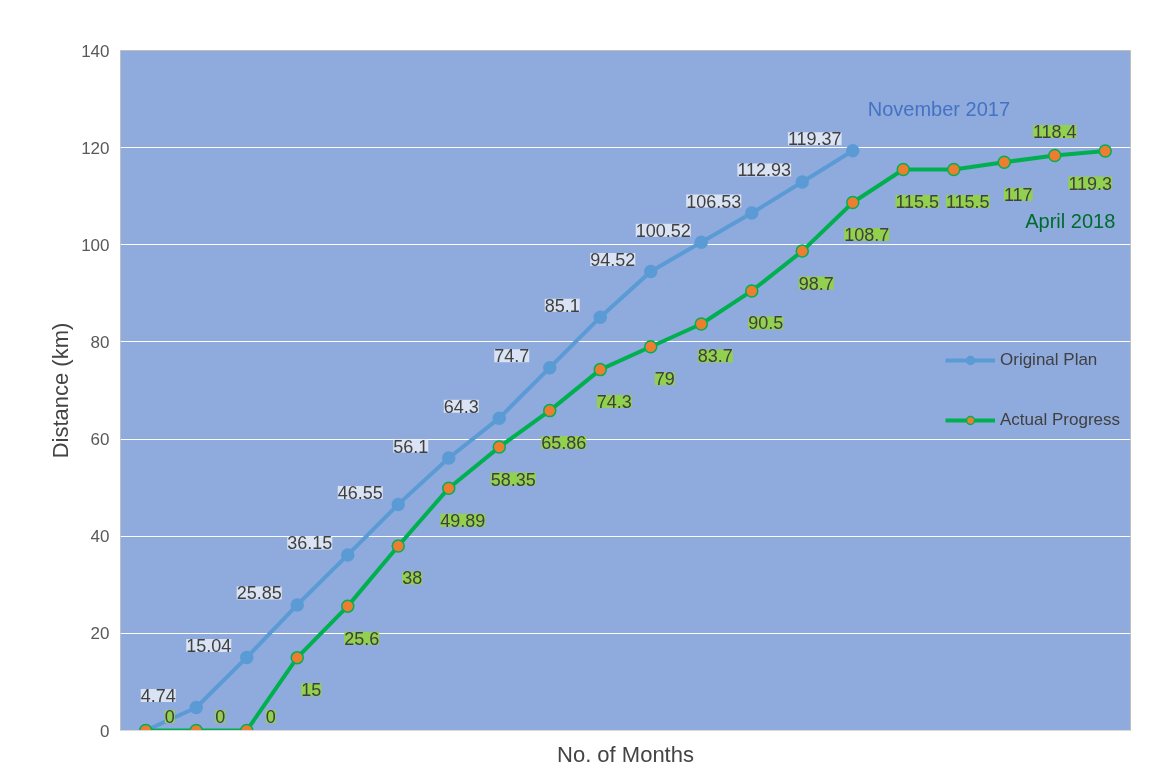 The height and width of the screenshot is (780, 1155). What do you see at coordinates (1070, 221) in the screenshot?
I see `annotation: April 2018` at bounding box center [1070, 221].